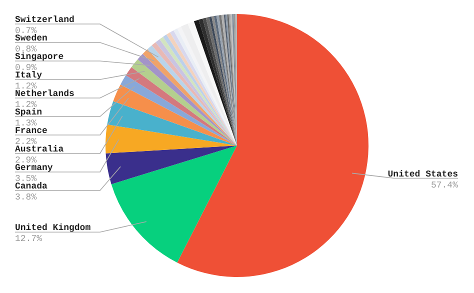  Describe the element at coordinates (26, 142) in the screenshot. I see `data-label: 2.2%` at that location.